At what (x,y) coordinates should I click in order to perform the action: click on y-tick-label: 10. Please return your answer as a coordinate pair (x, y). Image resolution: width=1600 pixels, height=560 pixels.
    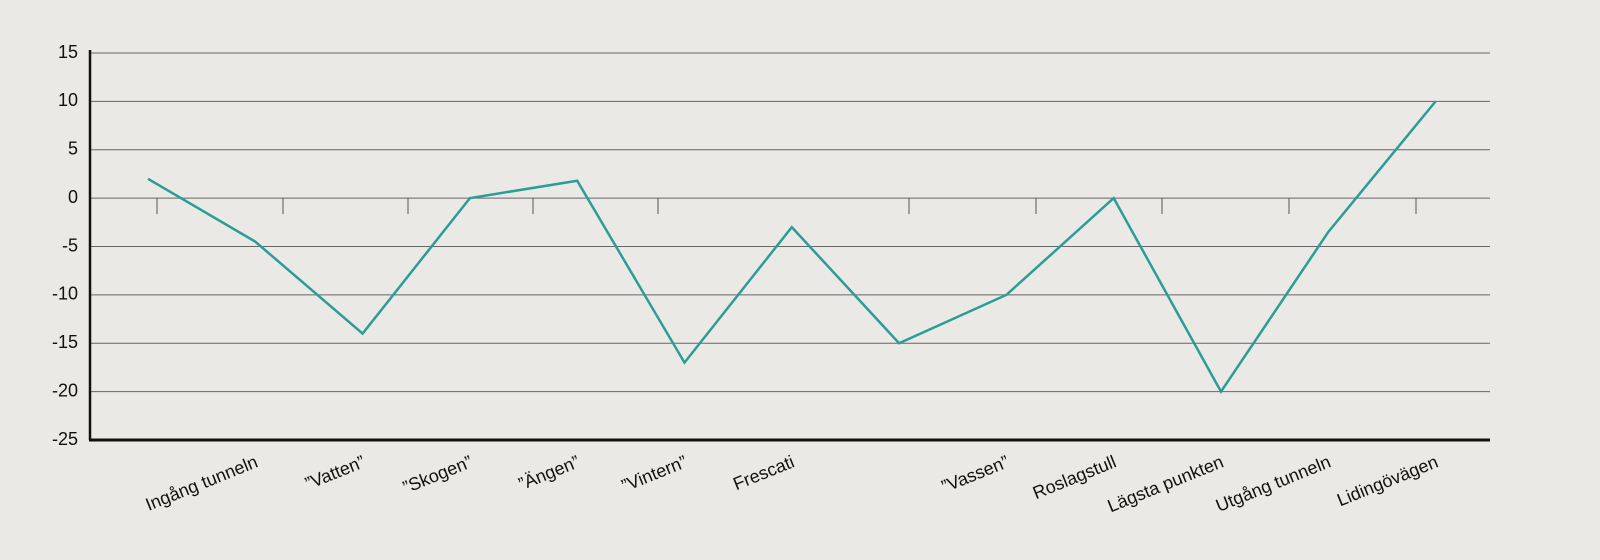
    Looking at the image, I should click on (68, 100).